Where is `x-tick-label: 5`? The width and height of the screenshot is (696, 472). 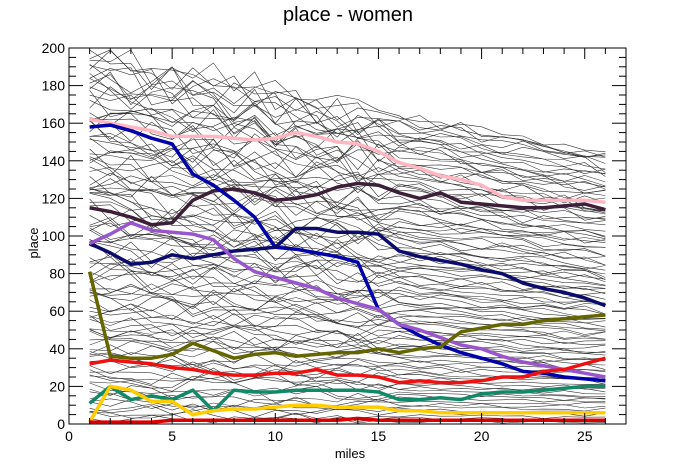
x-tick-label: 5 is located at coordinates (172, 436).